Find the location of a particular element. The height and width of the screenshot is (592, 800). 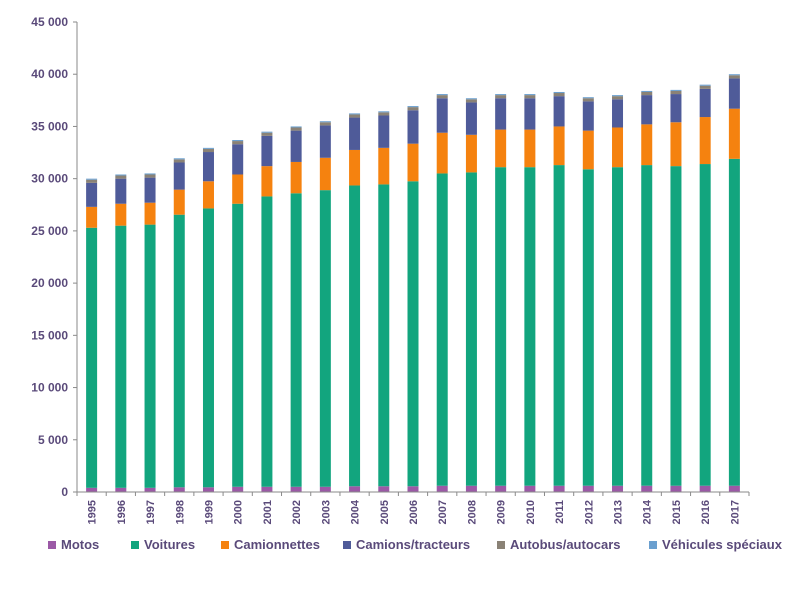

bar-segment-autobus-autocars-1997 is located at coordinates (150, 176).